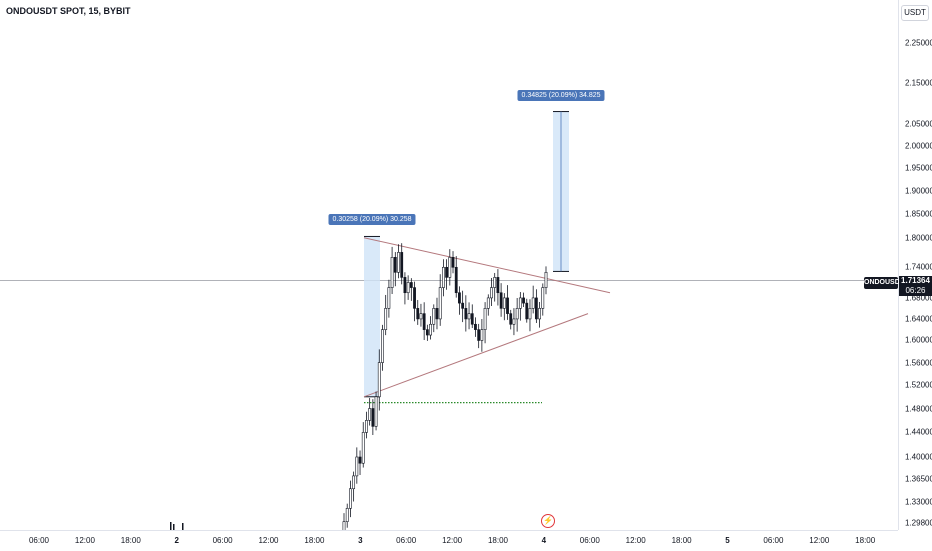 The width and height of the screenshot is (932, 551). Describe the element at coordinates (884, 283) in the screenshot. I see `symbol-badge: ONDOUSDT` at that location.